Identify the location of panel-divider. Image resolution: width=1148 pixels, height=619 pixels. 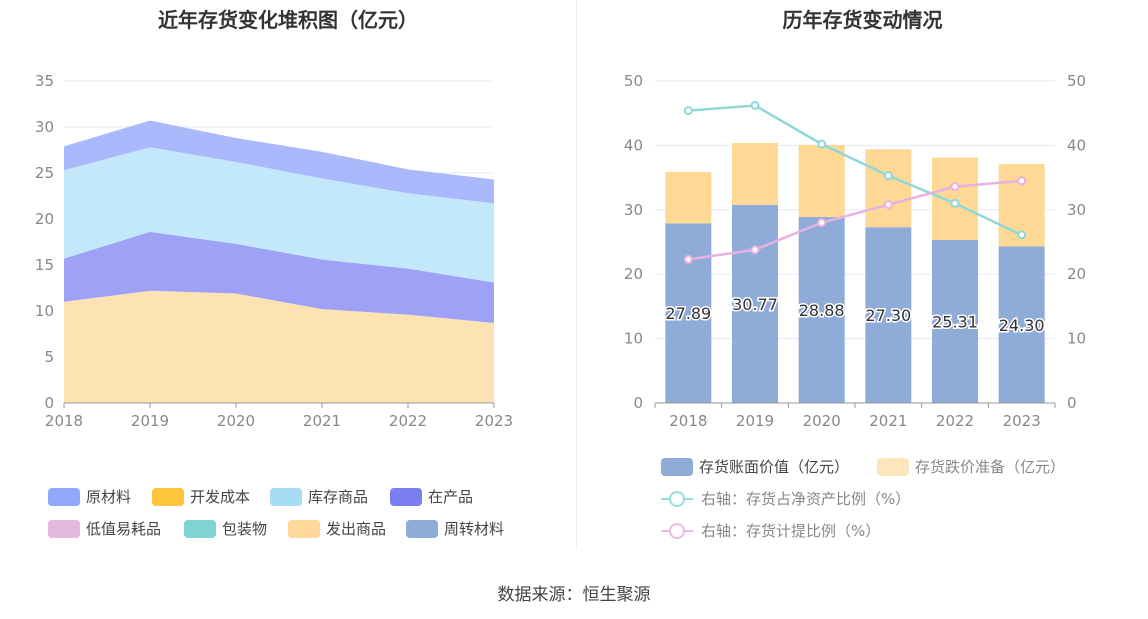
(576, 275).